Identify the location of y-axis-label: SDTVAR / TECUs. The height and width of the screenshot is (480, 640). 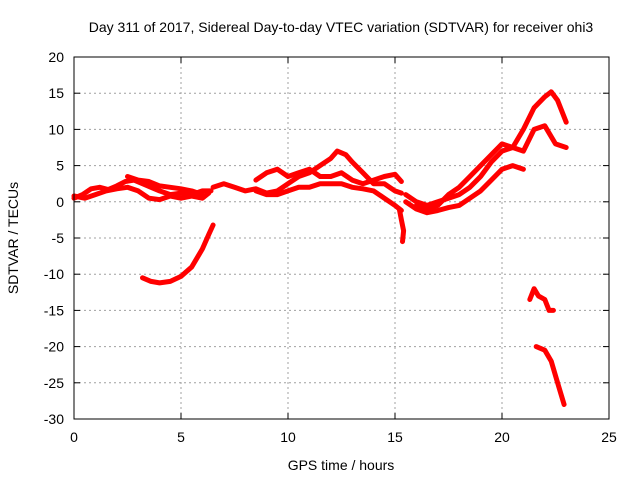
(13, 238).